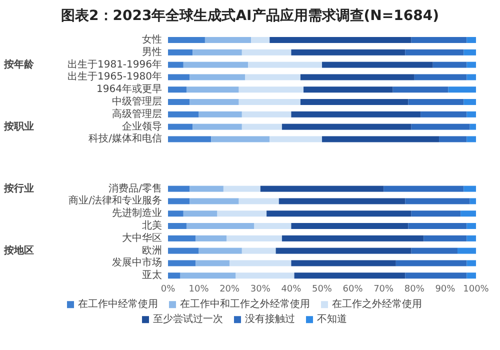 The image size is (500, 350). I want to click on x-tick-label: 20%, so click(230, 289).